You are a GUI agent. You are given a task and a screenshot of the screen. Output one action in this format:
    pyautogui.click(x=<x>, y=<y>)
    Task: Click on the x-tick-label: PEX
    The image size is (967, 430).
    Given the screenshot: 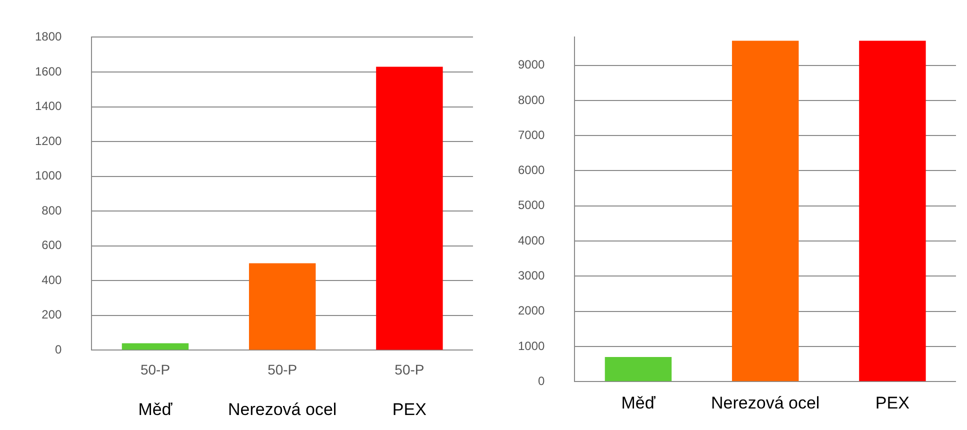 What is the action you would take?
    pyautogui.click(x=892, y=402)
    